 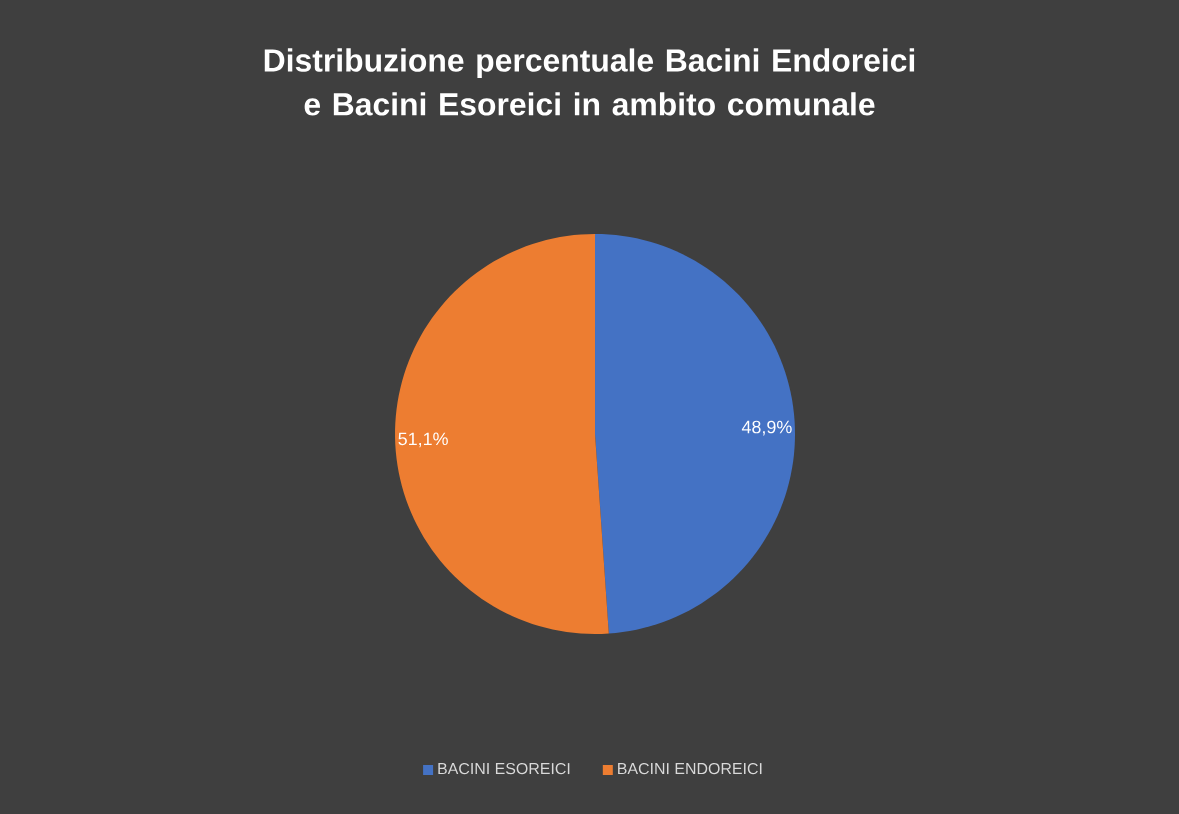 What do you see at coordinates (589, 82) in the screenshot?
I see `chart-title: Distribuzione percentuale Bacini Endoreici e Bacini Esoreici in ambito comunale` at bounding box center [589, 82].